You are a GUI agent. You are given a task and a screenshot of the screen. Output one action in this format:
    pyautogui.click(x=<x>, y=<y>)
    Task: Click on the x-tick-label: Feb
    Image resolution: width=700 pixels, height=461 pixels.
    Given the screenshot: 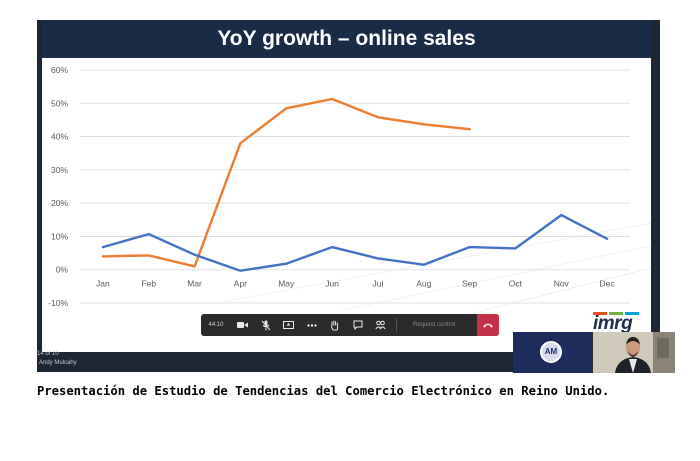 What is the action you would take?
    pyautogui.click(x=148, y=284)
    